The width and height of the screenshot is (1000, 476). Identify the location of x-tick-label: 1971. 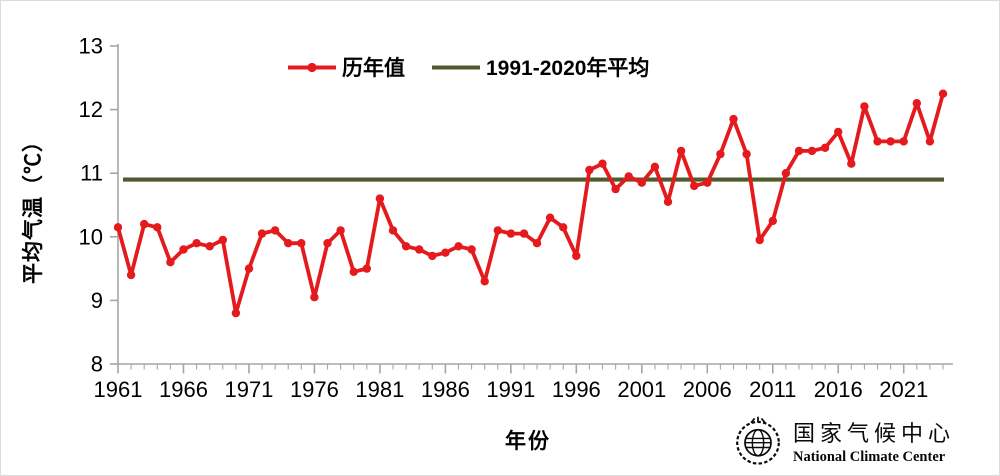
(248, 389).